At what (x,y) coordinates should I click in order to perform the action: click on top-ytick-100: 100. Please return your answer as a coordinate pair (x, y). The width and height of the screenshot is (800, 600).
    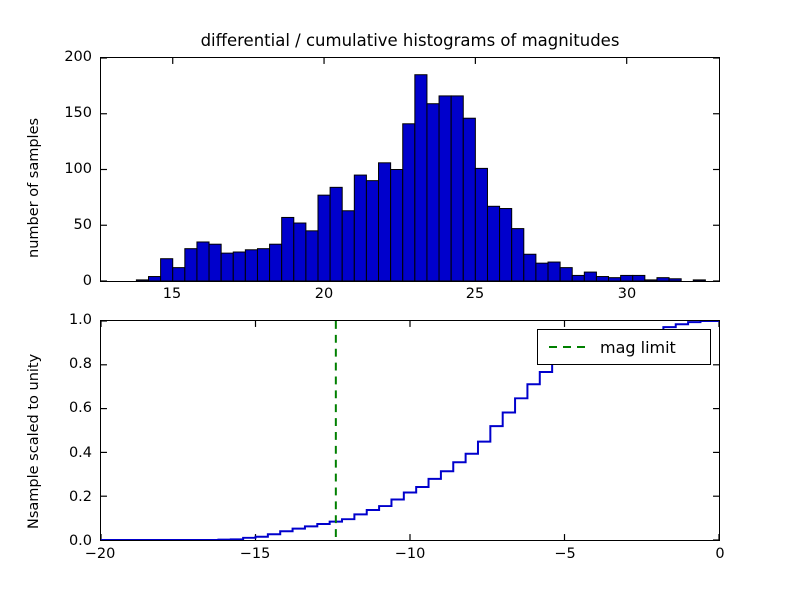
    Looking at the image, I should click on (78, 169).